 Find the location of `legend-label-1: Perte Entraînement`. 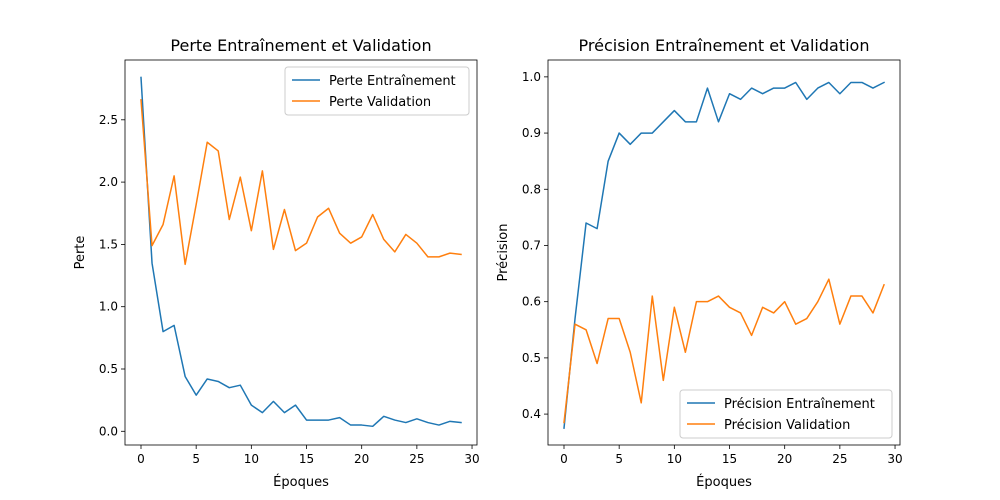

legend-label-1: Perte Entraînement is located at coordinates (392, 81).